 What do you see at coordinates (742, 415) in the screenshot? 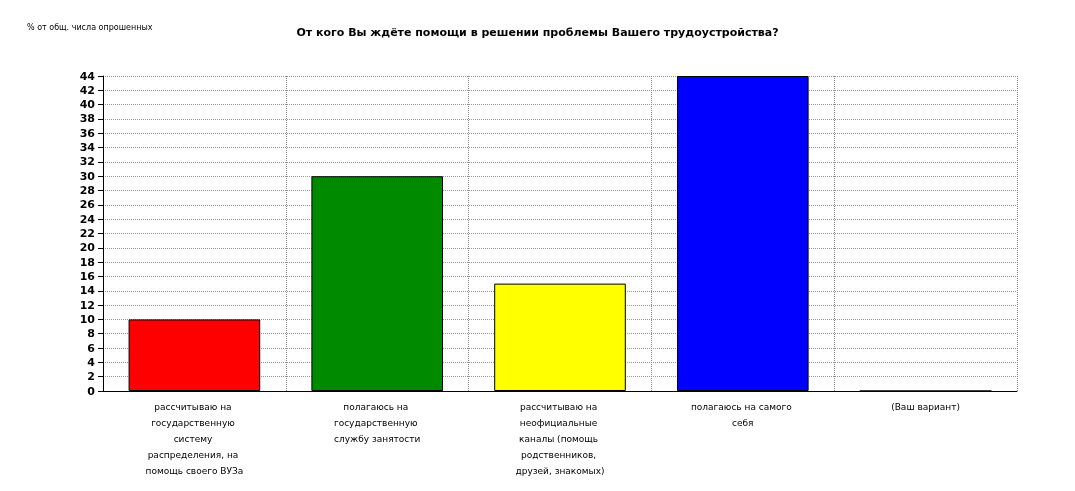
I see `x-tick-label: полагаюсь на самого себя` at bounding box center [742, 415].